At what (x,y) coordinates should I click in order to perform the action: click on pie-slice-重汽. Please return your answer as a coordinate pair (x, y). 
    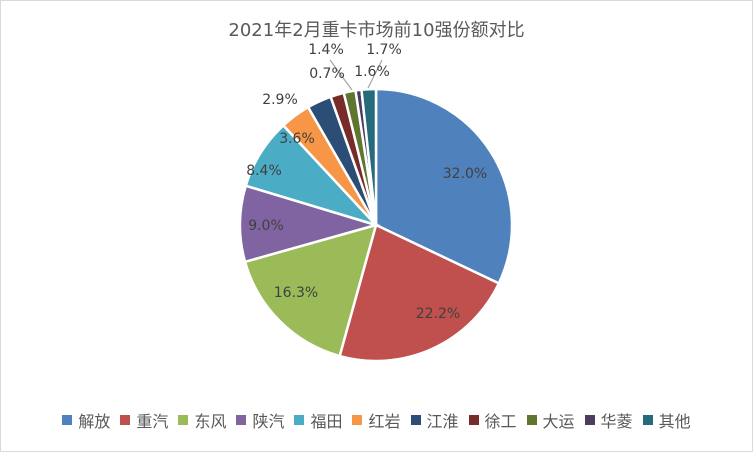
    Looking at the image, I should click on (419, 293).